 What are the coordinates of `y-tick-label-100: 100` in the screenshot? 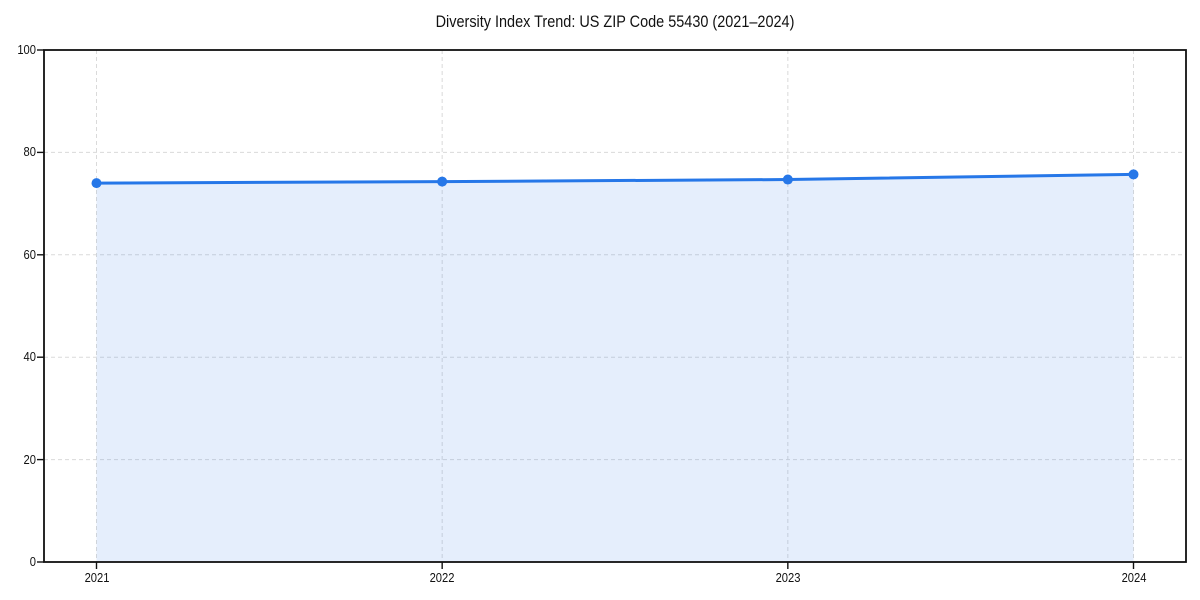 It's located at (26, 49).